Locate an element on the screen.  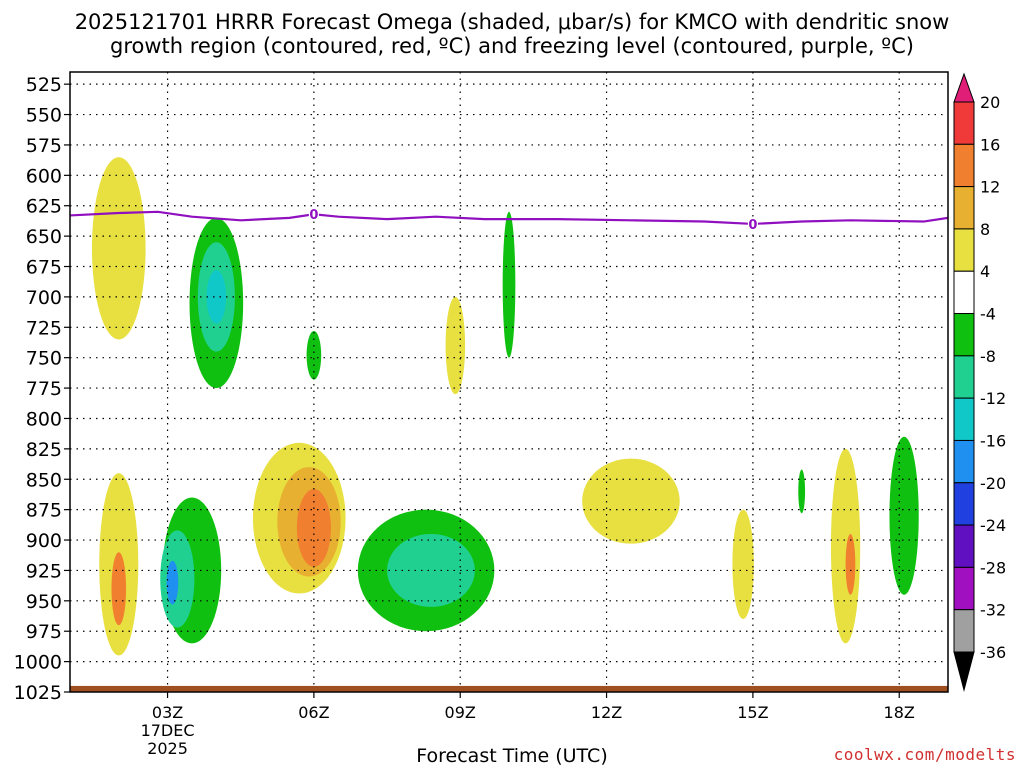
colorbar-label-16: 16 is located at coordinates (990, 144).